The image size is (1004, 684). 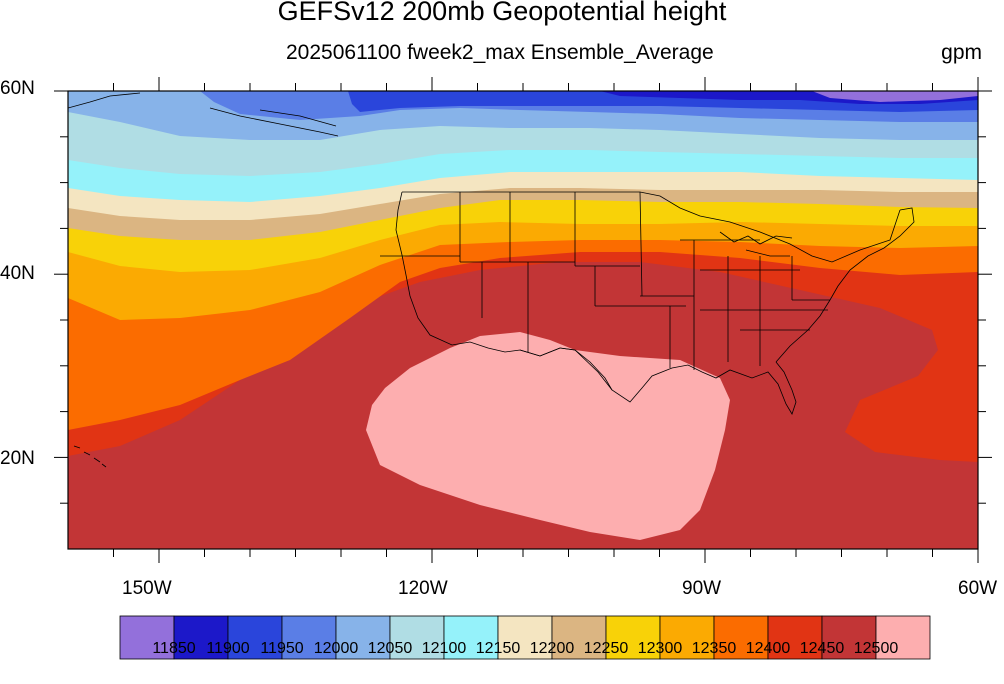 I want to click on alaska-coast, so click(x=203, y=114).